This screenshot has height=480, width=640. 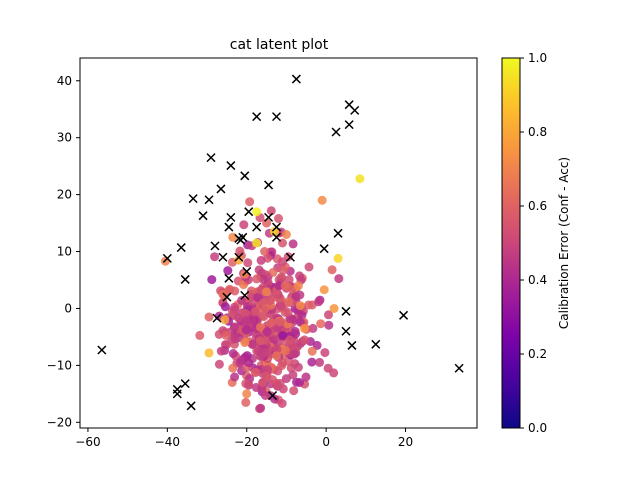 I want to click on colorbar-tick-label: 0.4, so click(x=537, y=280).